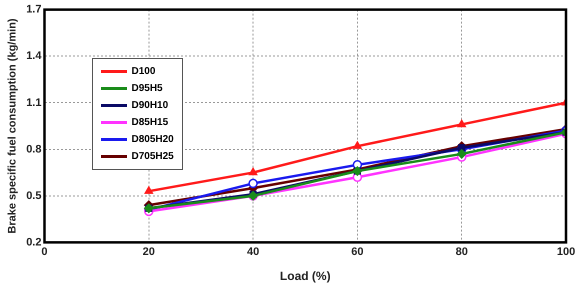  Describe the element at coordinates (149, 122) in the screenshot. I see `legend-label: D85H15` at that location.